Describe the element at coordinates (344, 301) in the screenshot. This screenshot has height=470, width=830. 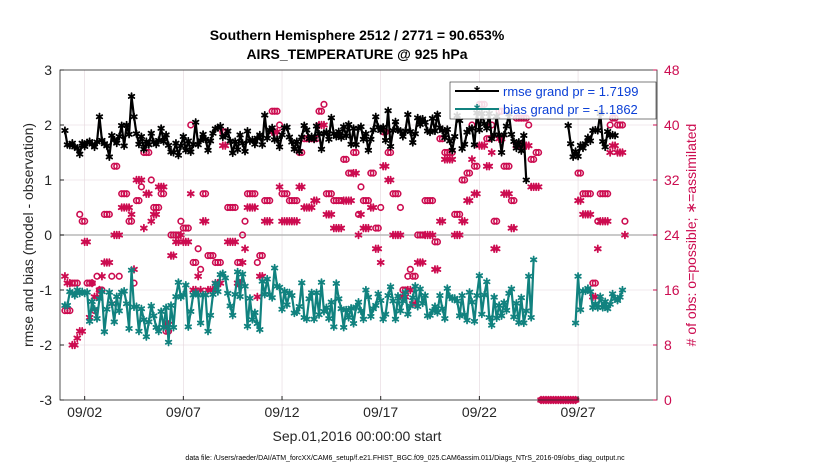
I see `series-bias` at that location.